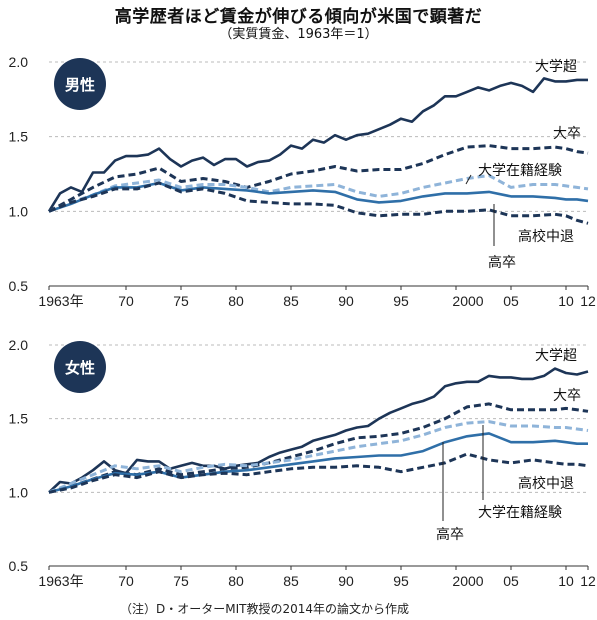 This screenshot has height=620, width=597. I want to click on panel-badge-label: 女性, so click(80, 368).